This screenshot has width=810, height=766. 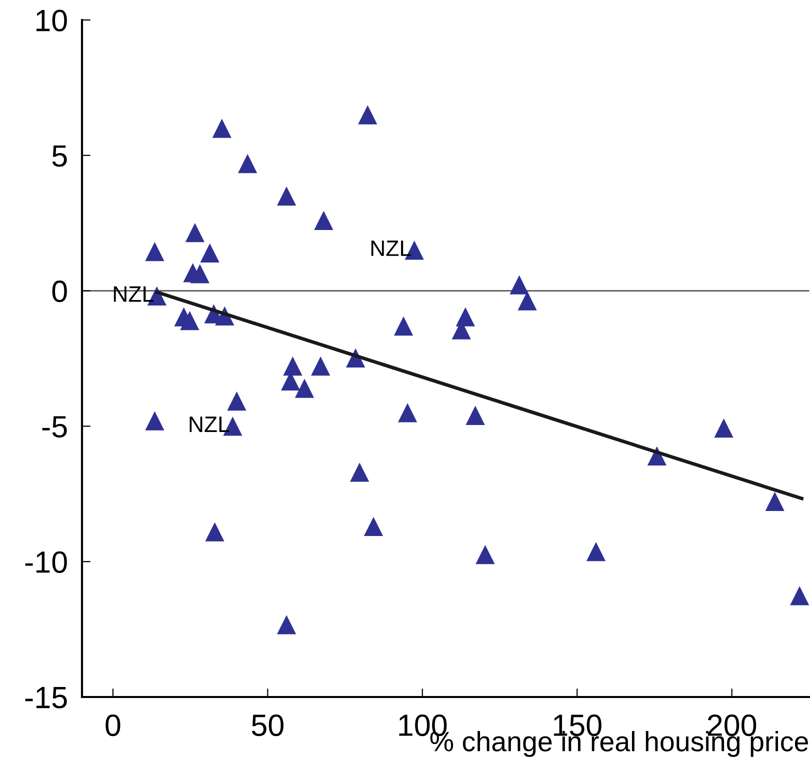 What do you see at coordinates (59, 291) in the screenshot?
I see `y-tick-label: 0` at bounding box center [59, 291].